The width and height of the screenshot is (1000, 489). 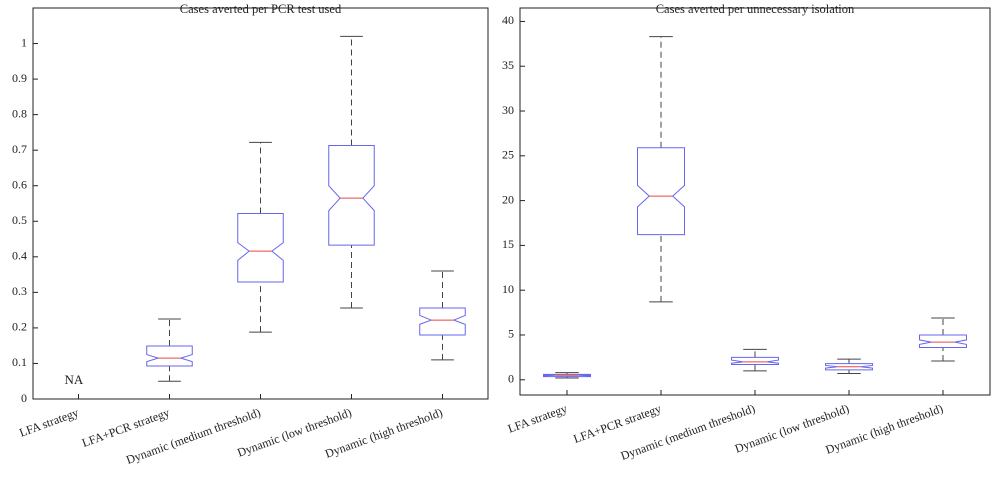 What do you see at coordinates (19, 184) in the screenshot?
I see `y-tick-label: 0.6` at bounding box center [19, 184].